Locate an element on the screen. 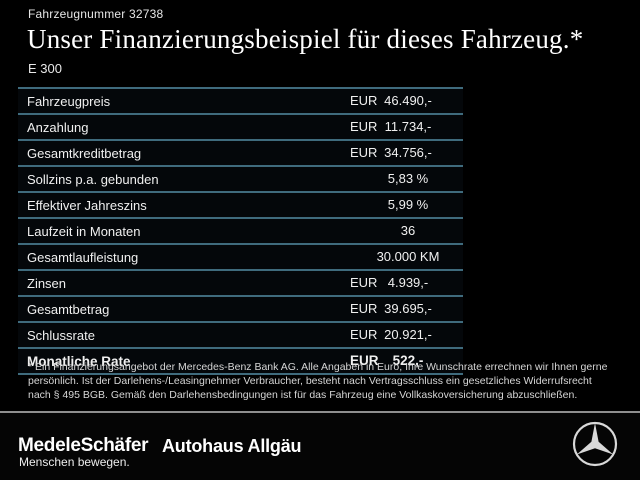  row-value: 5,83 % is located at coordinates (408, 178).